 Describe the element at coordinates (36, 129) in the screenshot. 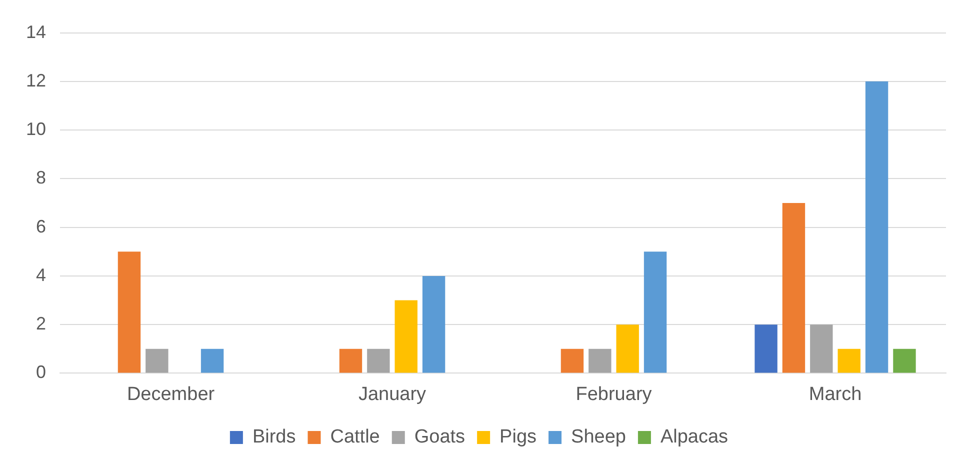

I see `y-tick-label: 10` at that location.